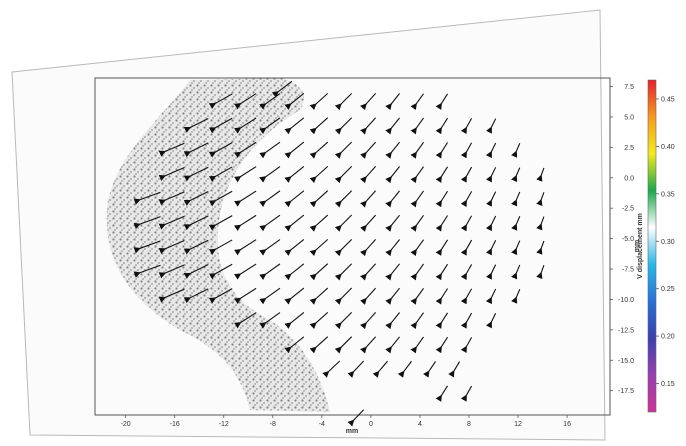 Image resolution: width=686 pixels, height=446 pixels. Describe the element at coordinates (346, 421) in the screenshot. I see `x-axis: -20 -16 -12 -8 -4 0 4 8 12 16` at that location.